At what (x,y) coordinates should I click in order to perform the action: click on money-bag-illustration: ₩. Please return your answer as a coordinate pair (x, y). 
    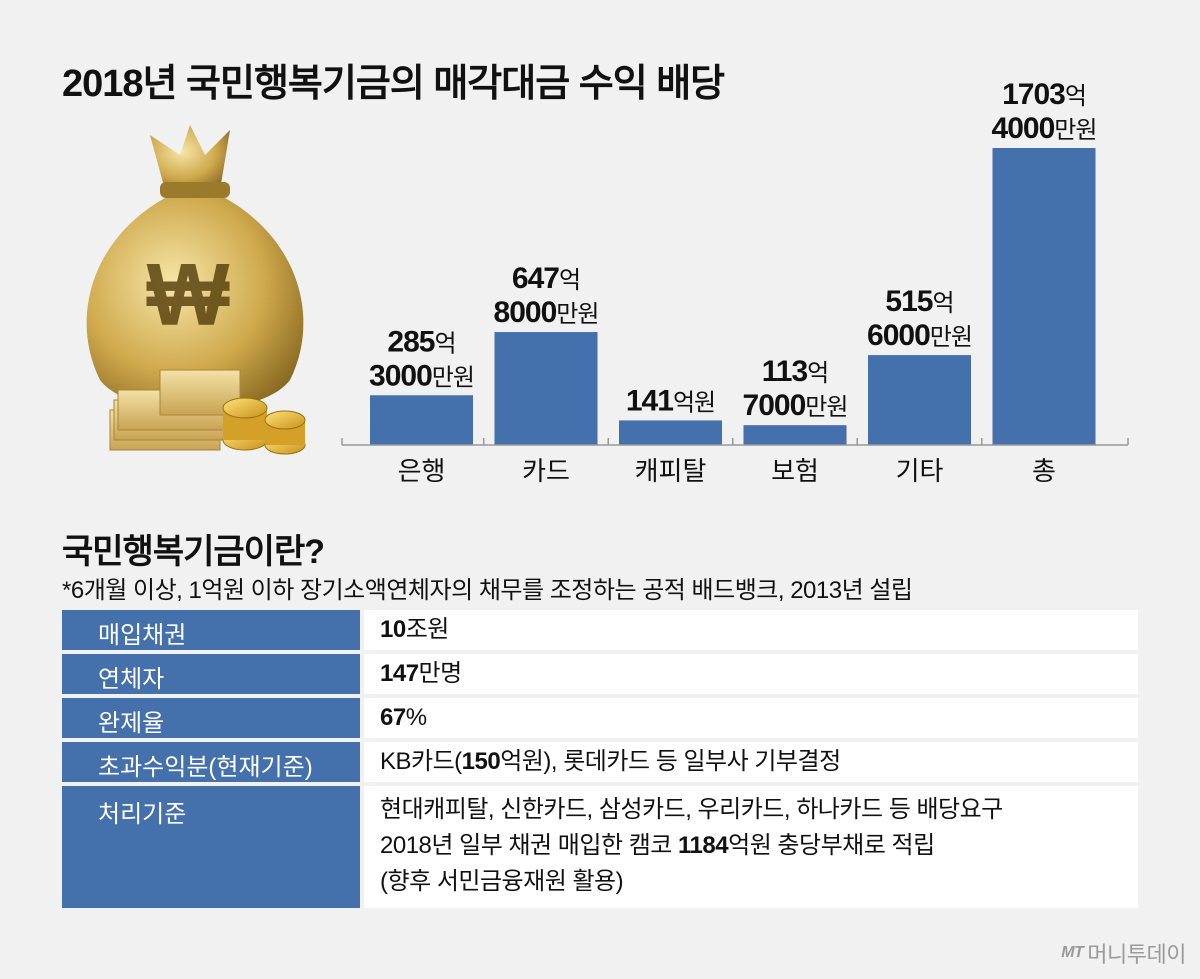
    Looking at the image, I should click on (196, 290).